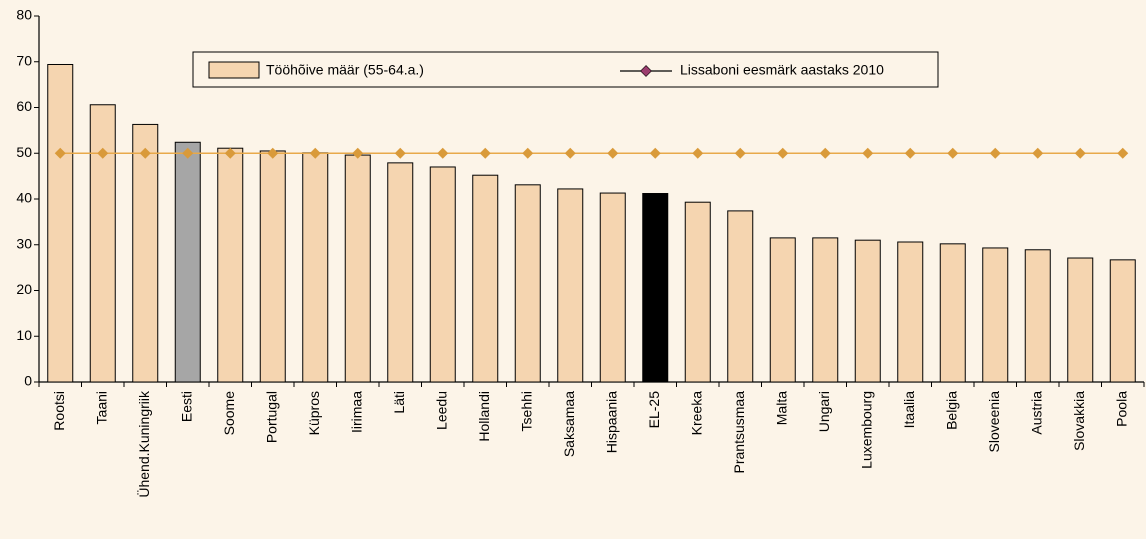  I want to click on legend-box, so click(565, 69).